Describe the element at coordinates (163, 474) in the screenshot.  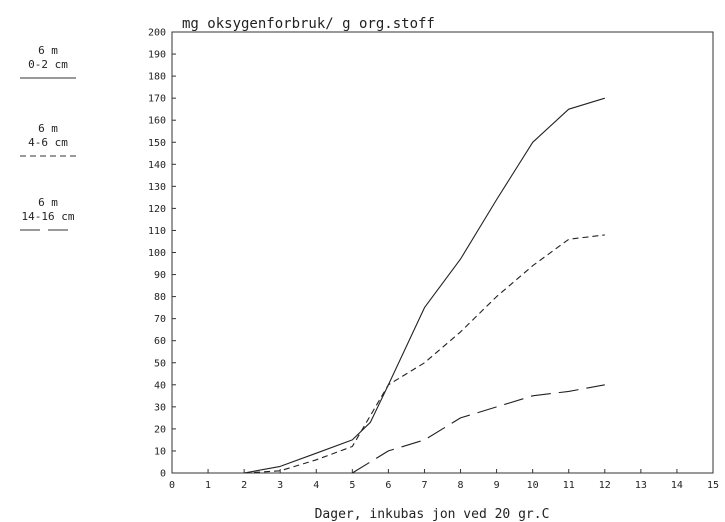
I see `y-tick-label: 0` at that location.